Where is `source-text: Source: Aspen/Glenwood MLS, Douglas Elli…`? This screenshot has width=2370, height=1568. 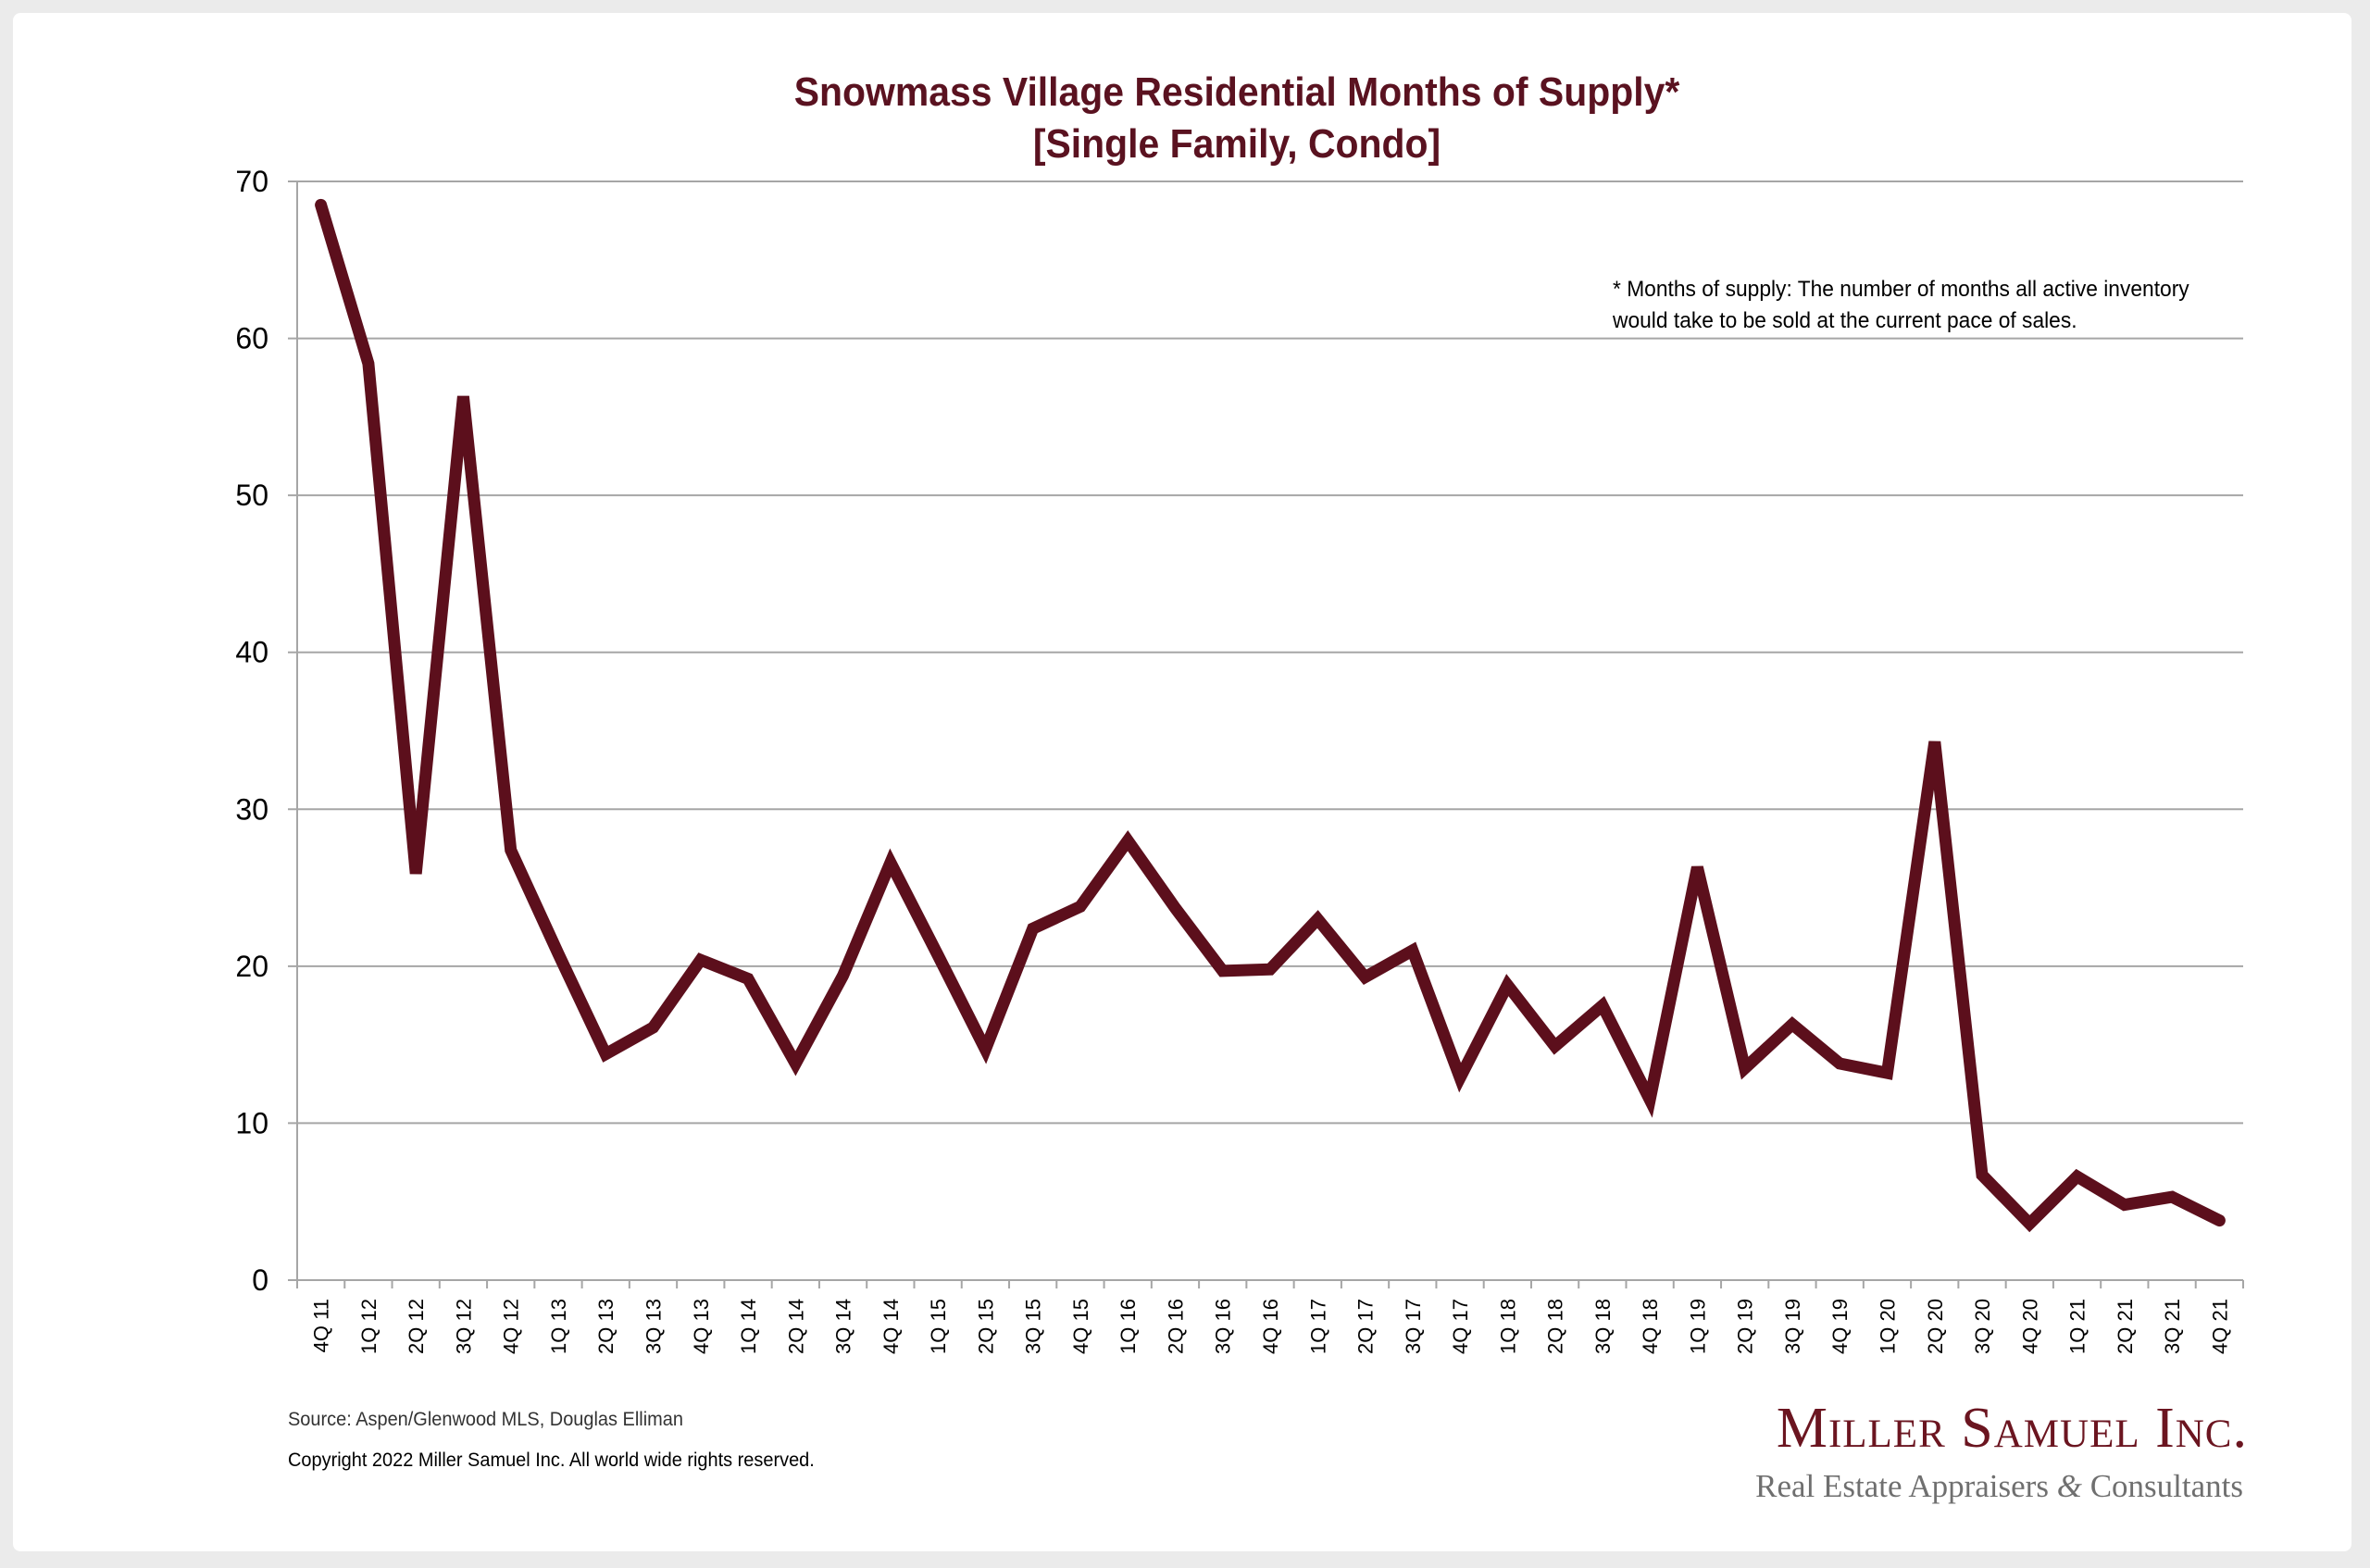
source-text: Source: Aspen/Glenwood MLS, Douglas Elli… is located at coordinates (485, 1419).